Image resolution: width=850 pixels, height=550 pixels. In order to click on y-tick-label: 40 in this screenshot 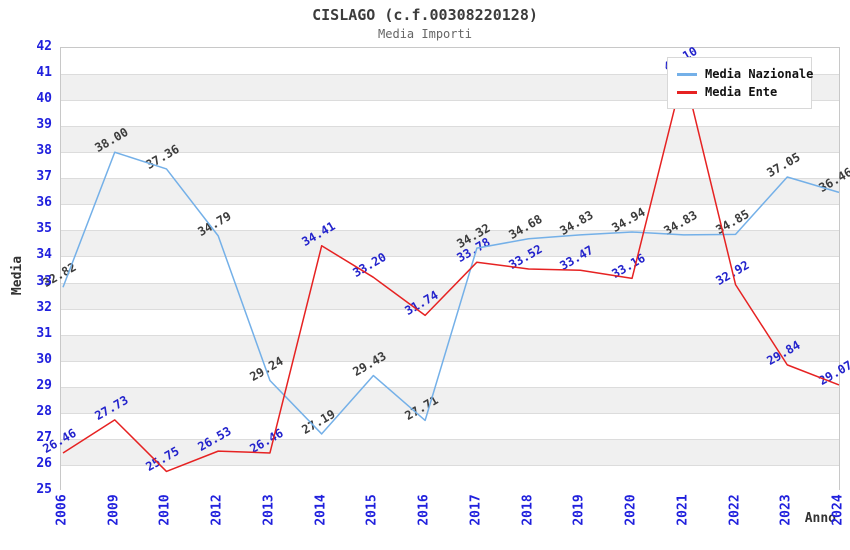, I will do `click(44, 99)`.